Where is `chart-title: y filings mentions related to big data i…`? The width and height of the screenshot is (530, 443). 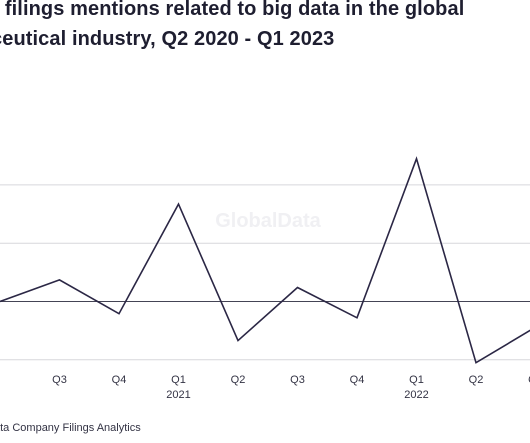 chart-title: y filings mentions related to big data i… is located at coordinates (264, 27).